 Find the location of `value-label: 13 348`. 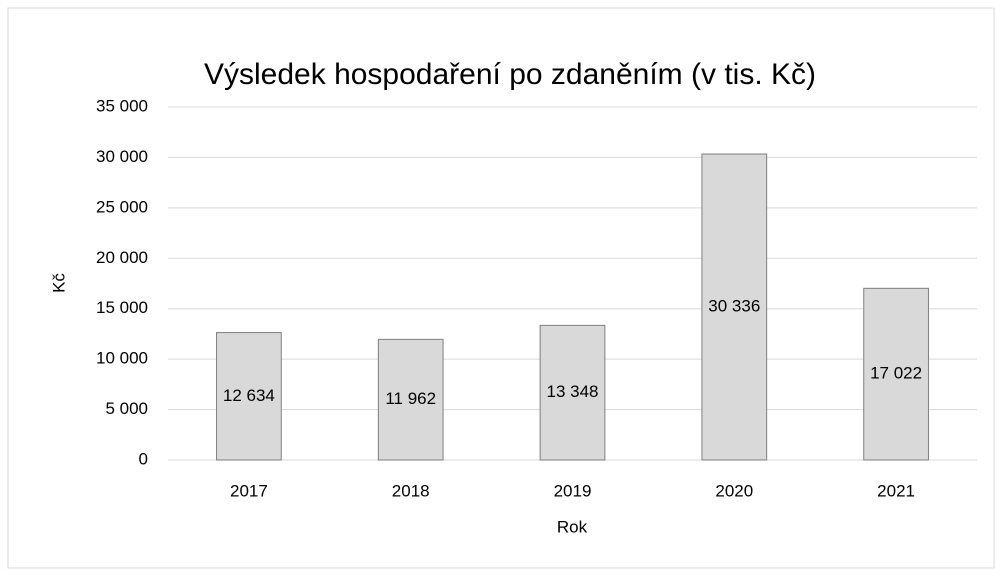

value-label: 13 348 is located at coordinates (573, 391).